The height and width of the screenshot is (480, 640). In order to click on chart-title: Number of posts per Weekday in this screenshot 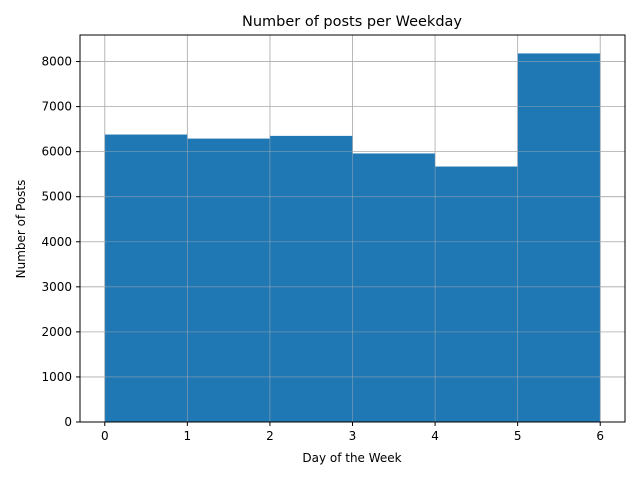, I will do `click(352, 22)`.